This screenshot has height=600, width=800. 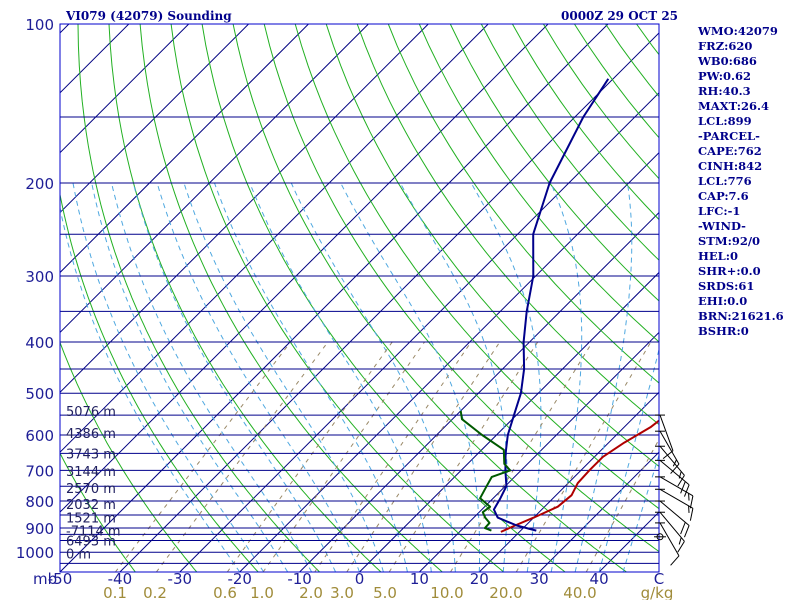 What do you see at coordinates (729, 271) in the screenshot?
I see `index-row: SHR+:0.0` at bounding box center [729, 271].